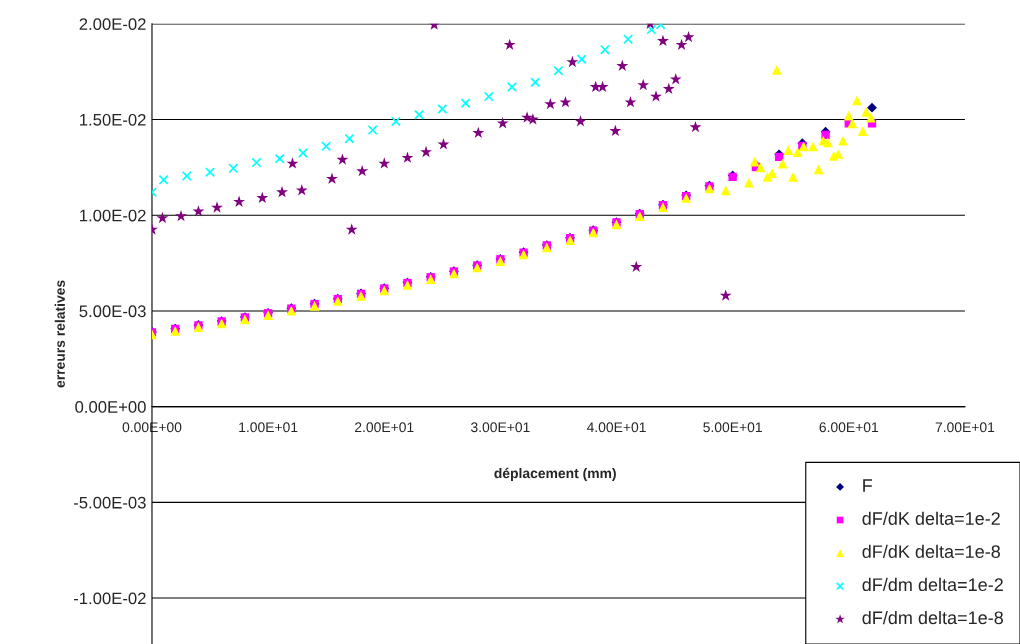 The height and width of the screenshot is (644, 1020). What do you see at coordinates (732, 427) in the screenshot?
I see `x-tick-label: 5.00E+01` at bounding box center [732, 427].